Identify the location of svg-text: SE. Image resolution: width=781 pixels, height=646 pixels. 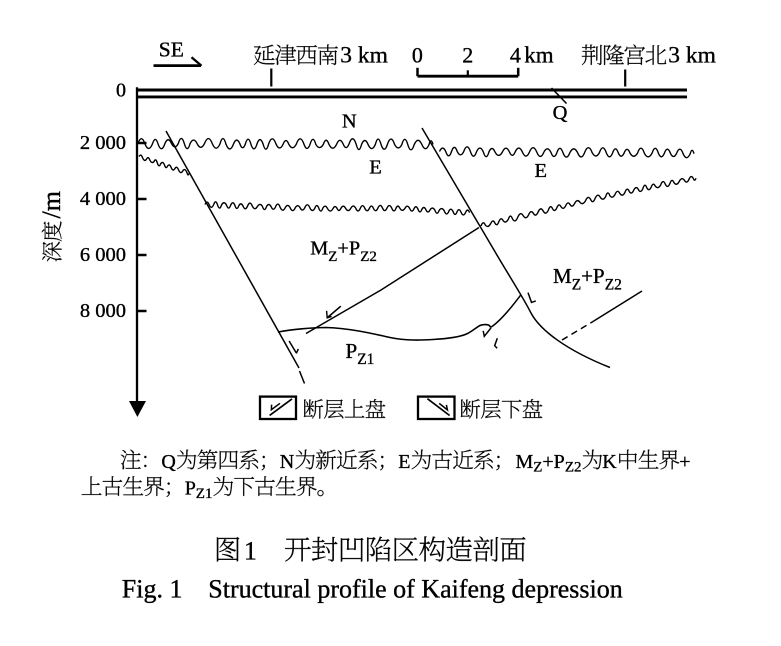
(171, 49).